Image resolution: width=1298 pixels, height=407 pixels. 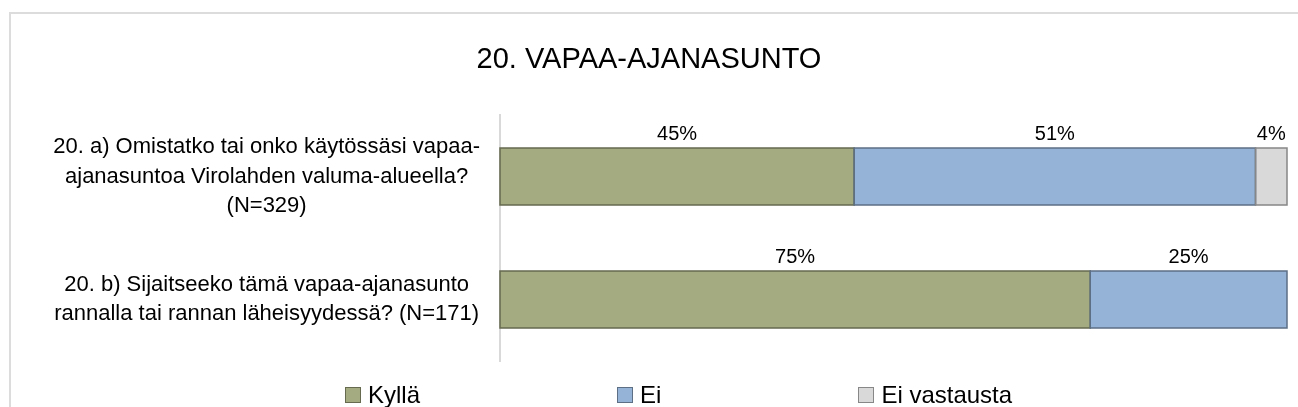 I want to click on data-label: 25%, so click(x=1188, y=256).